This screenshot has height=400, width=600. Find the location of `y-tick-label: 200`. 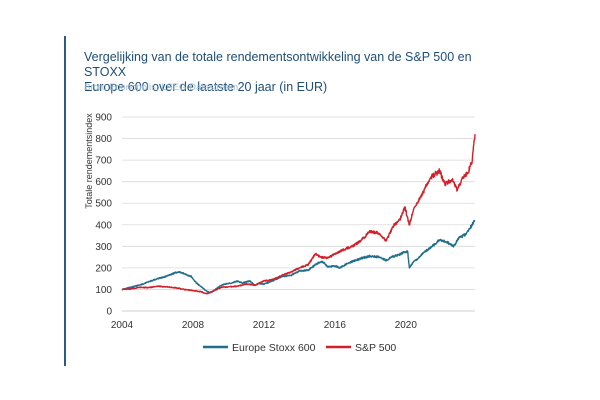

y-tick-label: 200 is located at coordinates (103, 268).